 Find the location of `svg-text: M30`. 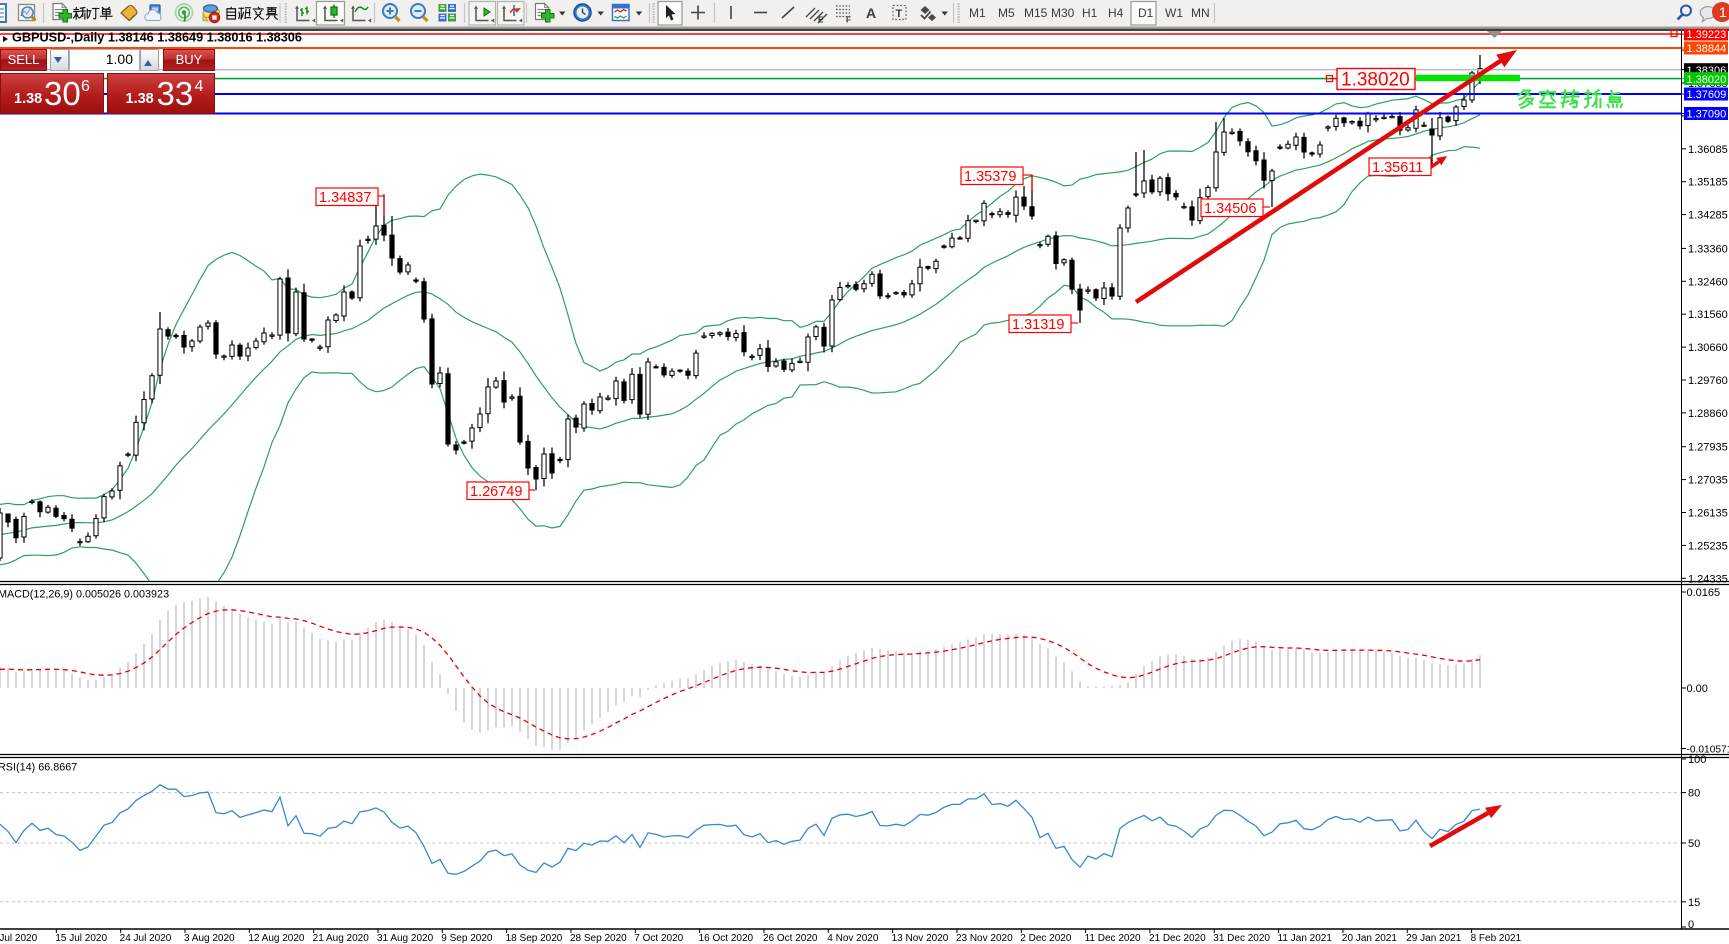

svg-text: M30 is located at coordinates (1063, 13).